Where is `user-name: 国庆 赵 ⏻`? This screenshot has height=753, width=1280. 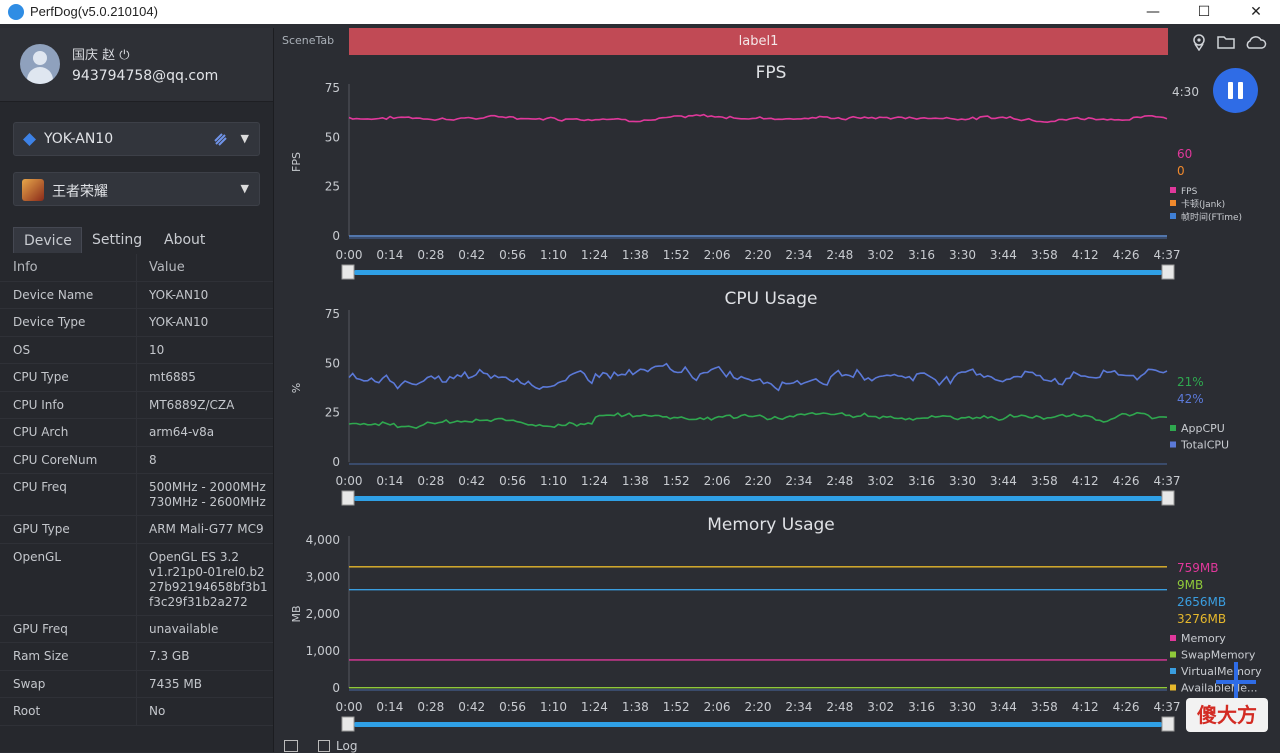 user-name: 国庆 赵 ⏻ is located at coordinates (101, 55).